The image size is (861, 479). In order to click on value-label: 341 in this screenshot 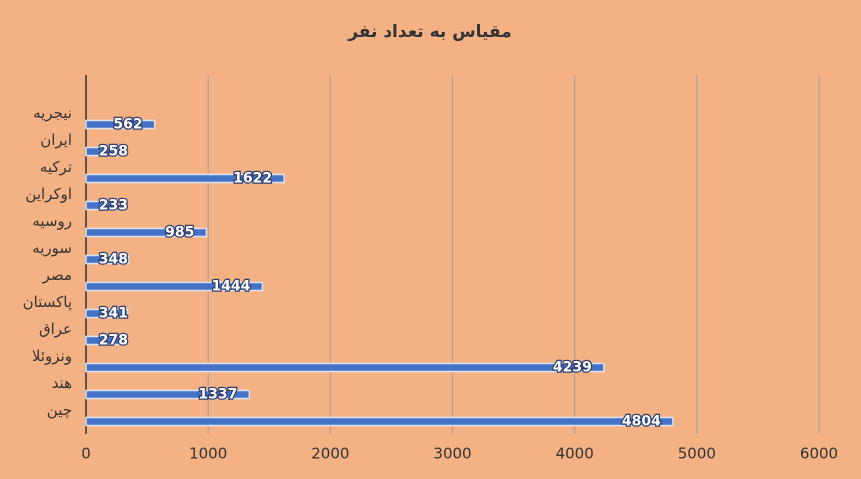, I will do `click(113, 314)`.